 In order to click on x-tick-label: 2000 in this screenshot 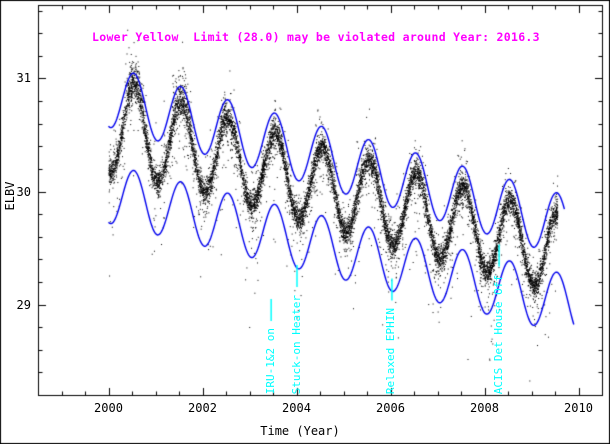, I will do `click(108, 408)`.